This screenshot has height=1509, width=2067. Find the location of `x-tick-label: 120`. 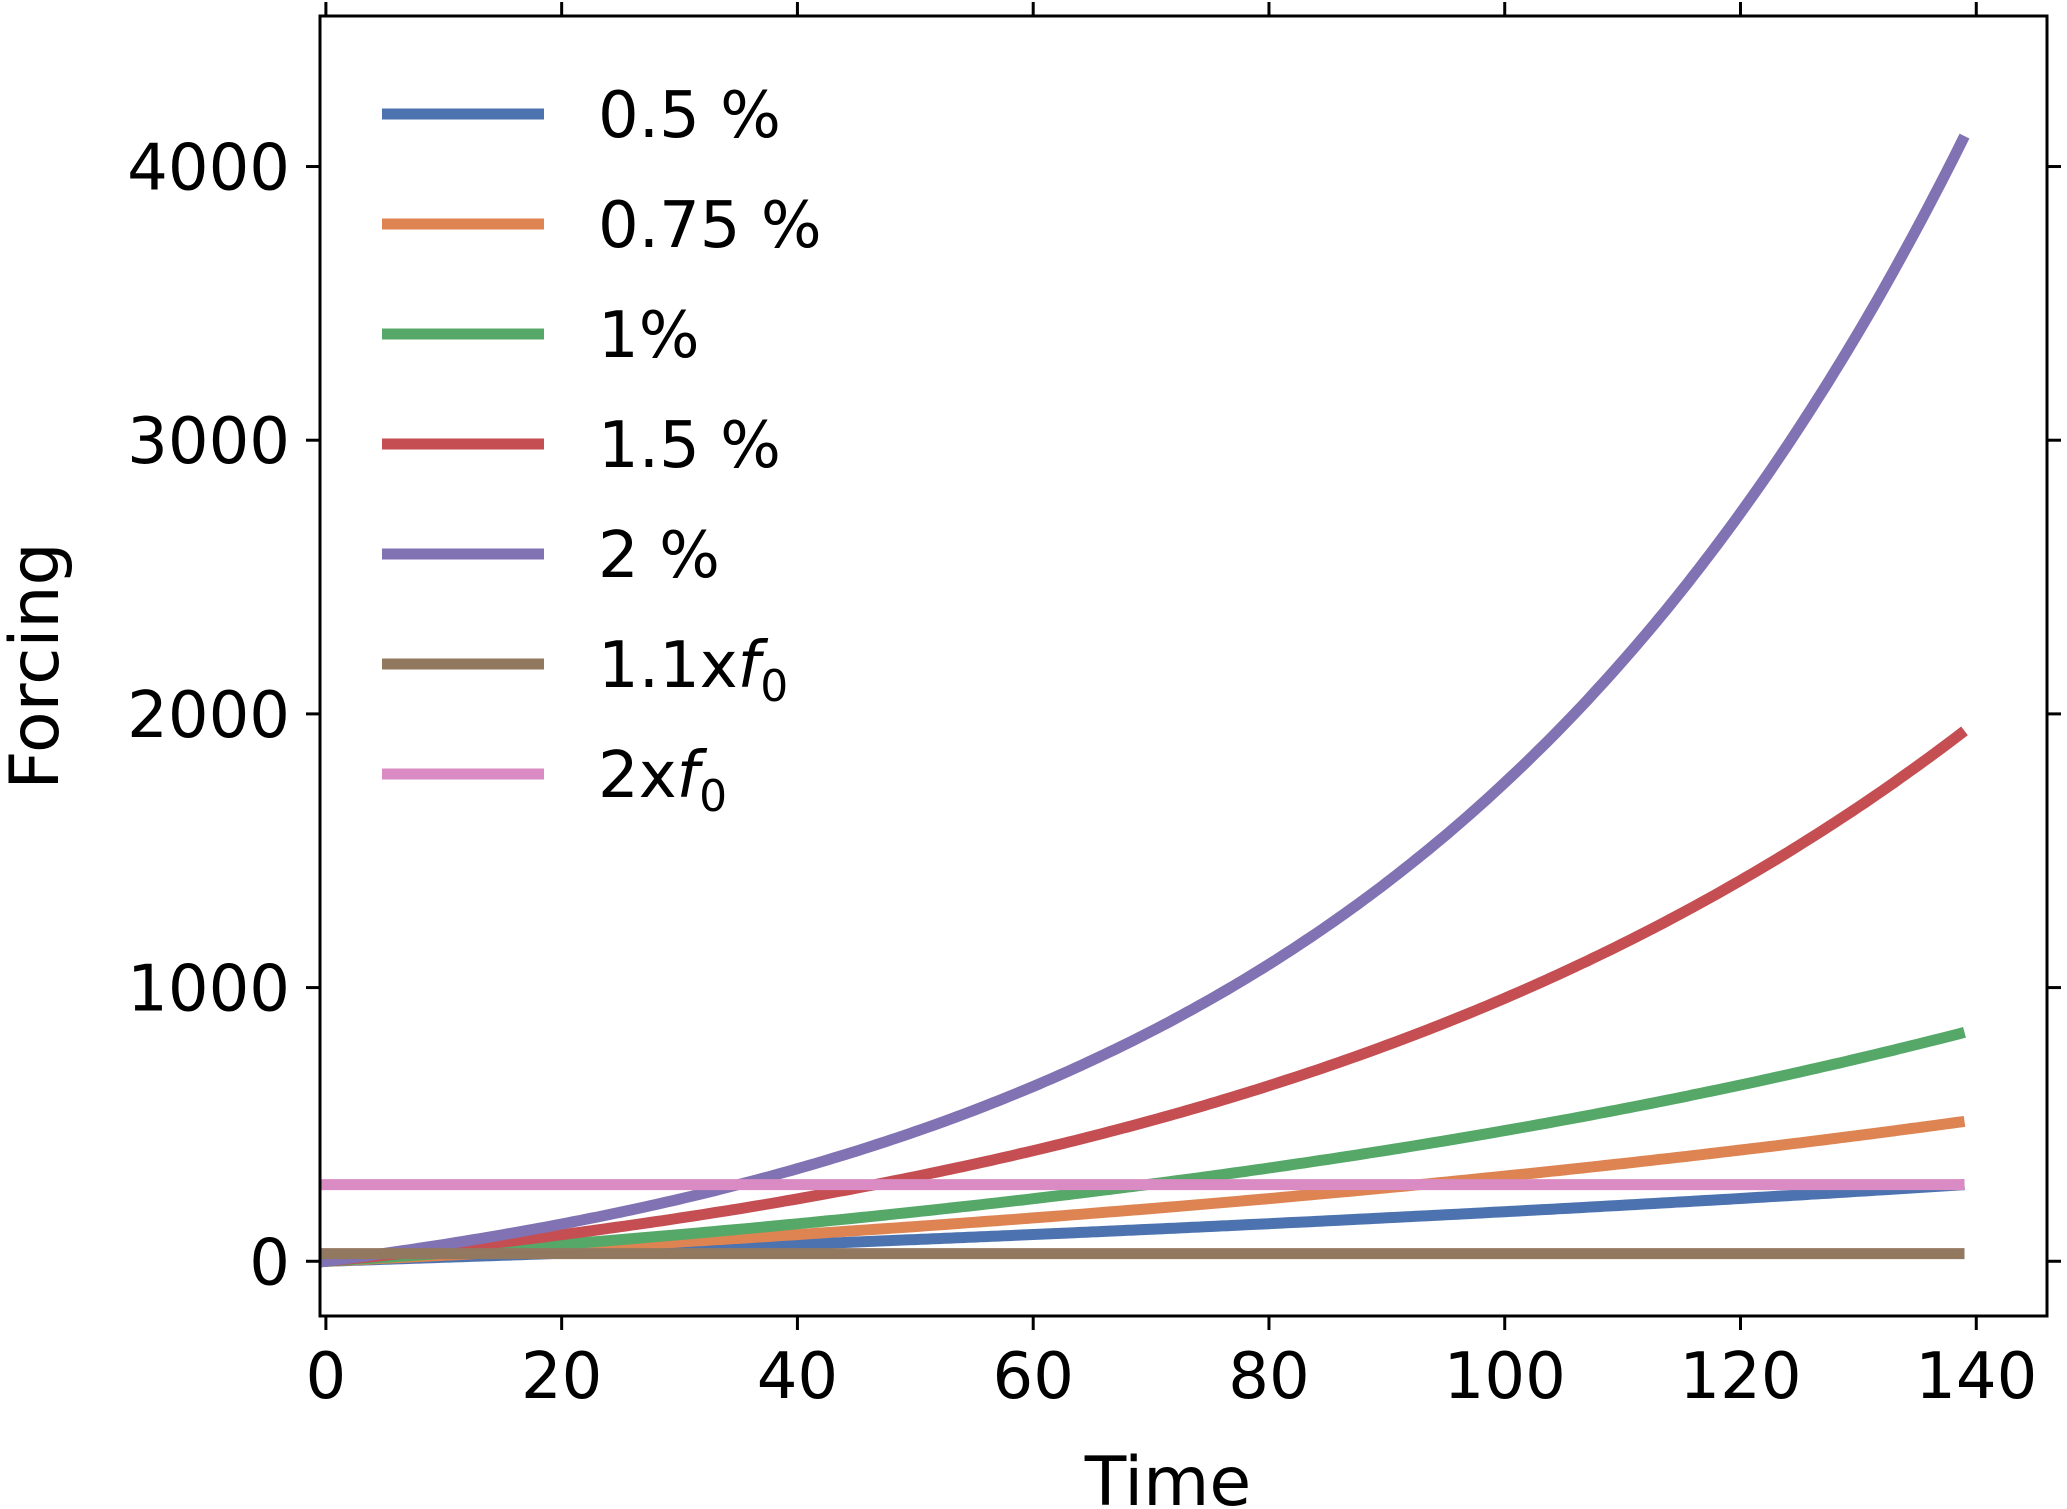

x-tick-label: 120 is located at coordinates (1740, 1377).